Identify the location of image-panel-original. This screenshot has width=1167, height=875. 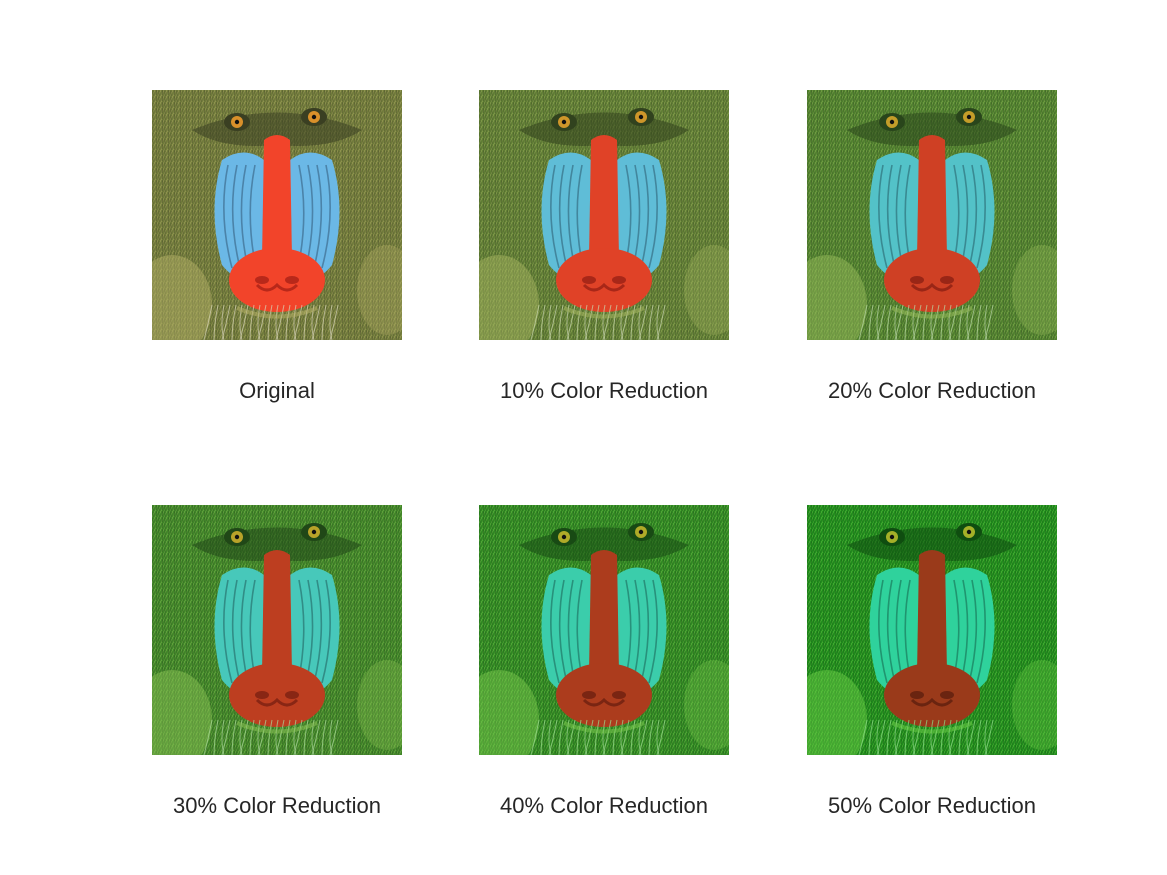
(277, 215).